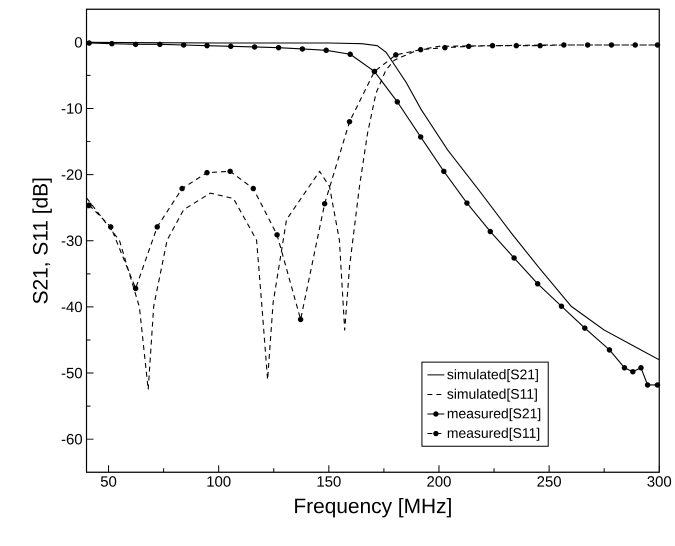 This screenshot has height=546, width=675. Describe the element at coordinates (42, 241) in the screenshot. I see `y-axis-title: S21, S11 [dB]` at that location.